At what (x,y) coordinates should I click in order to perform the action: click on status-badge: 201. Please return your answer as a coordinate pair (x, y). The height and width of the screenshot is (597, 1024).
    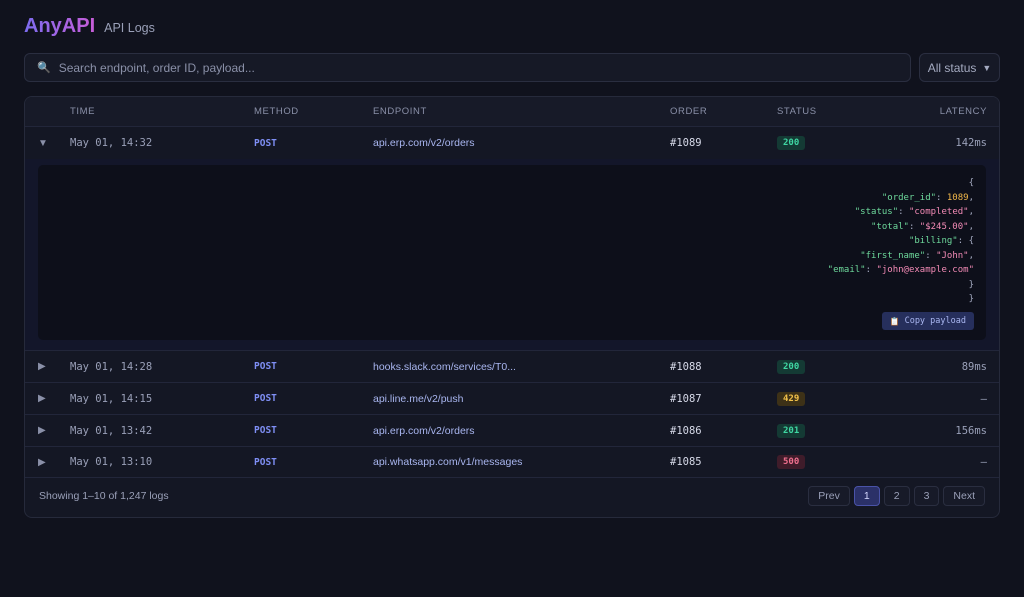
    Looking at the image, I should click on (791, 430).